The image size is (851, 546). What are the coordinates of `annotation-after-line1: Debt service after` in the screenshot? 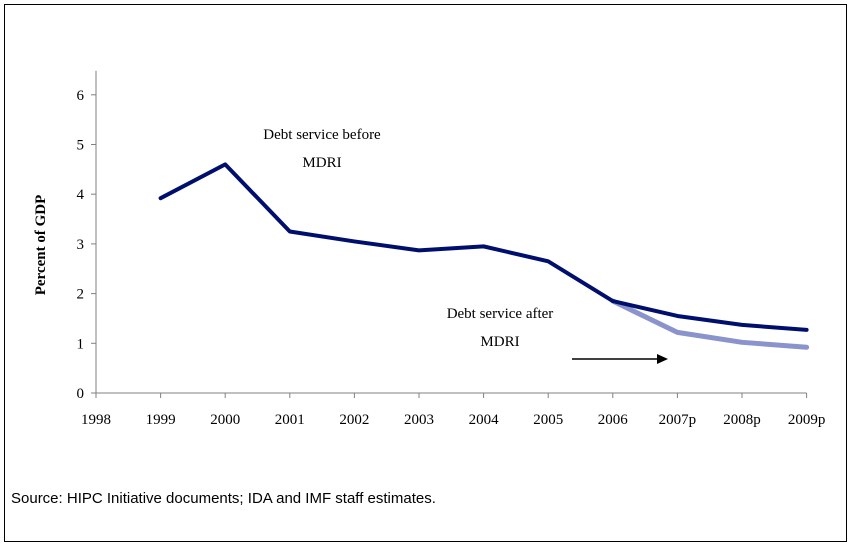 It's located at (500, 314).